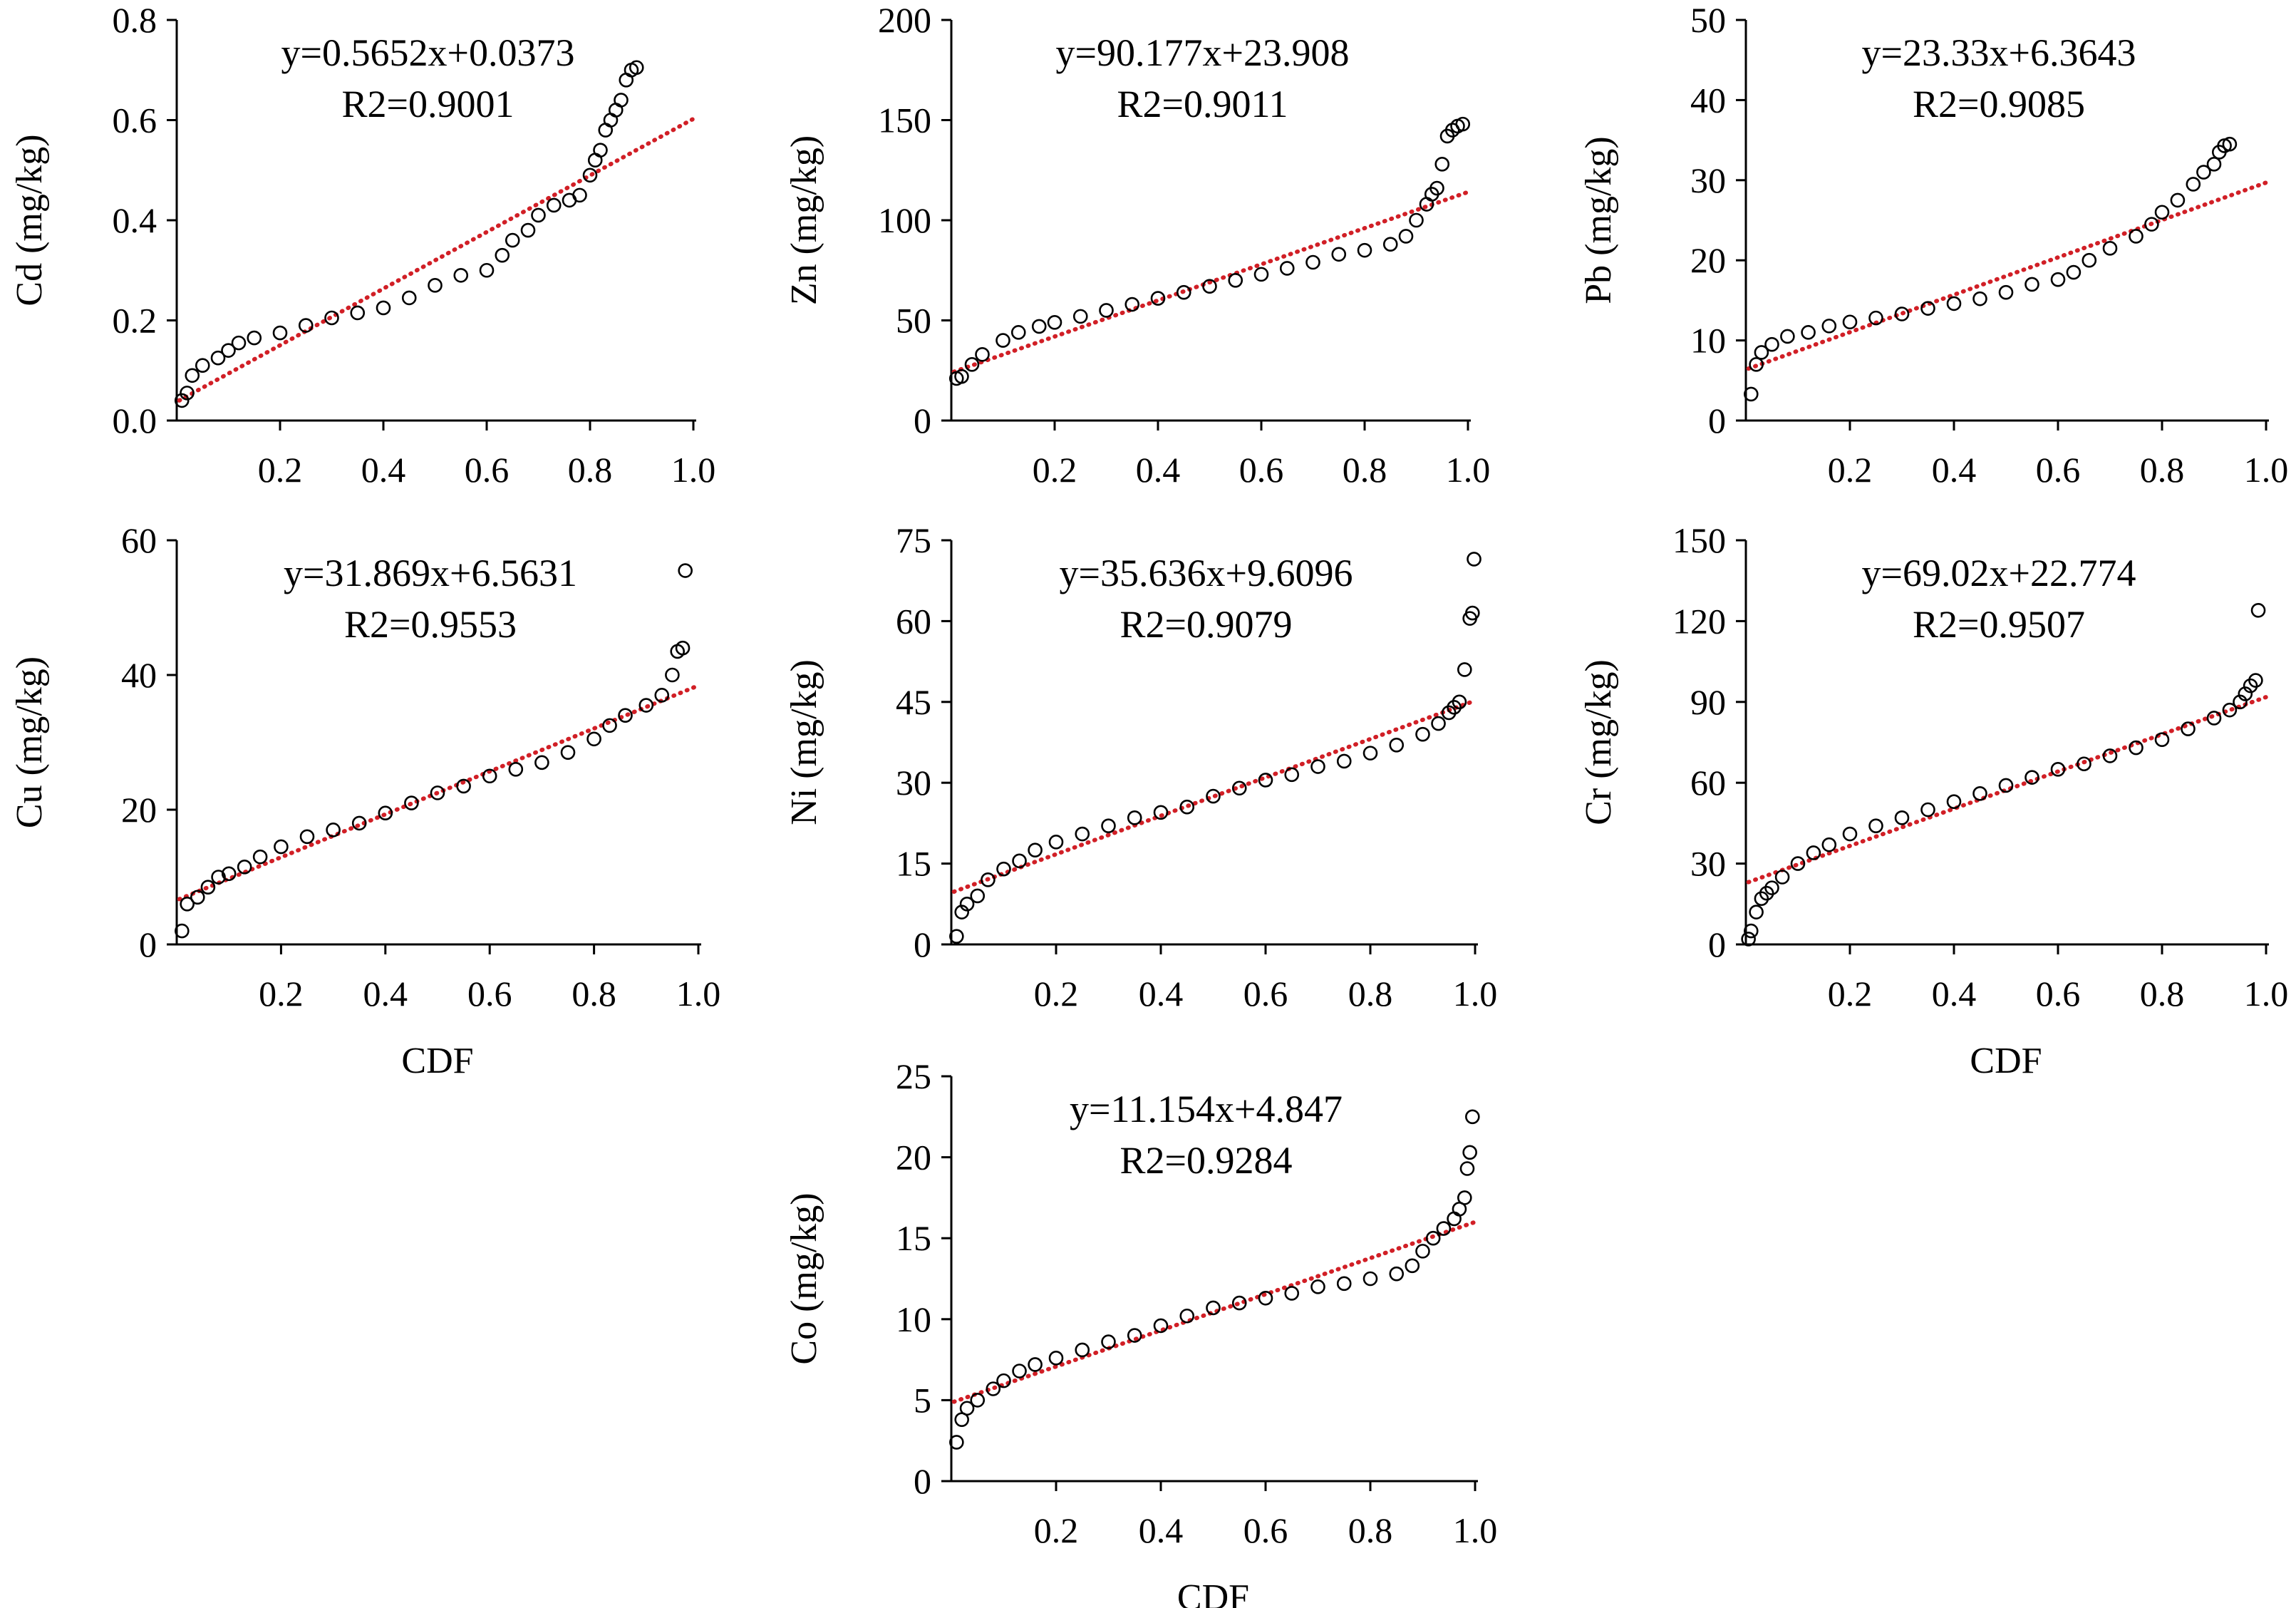  Describe the element at coordinates (913, 540) in the screenshot. I see `y-tick-label: 75` at that location.